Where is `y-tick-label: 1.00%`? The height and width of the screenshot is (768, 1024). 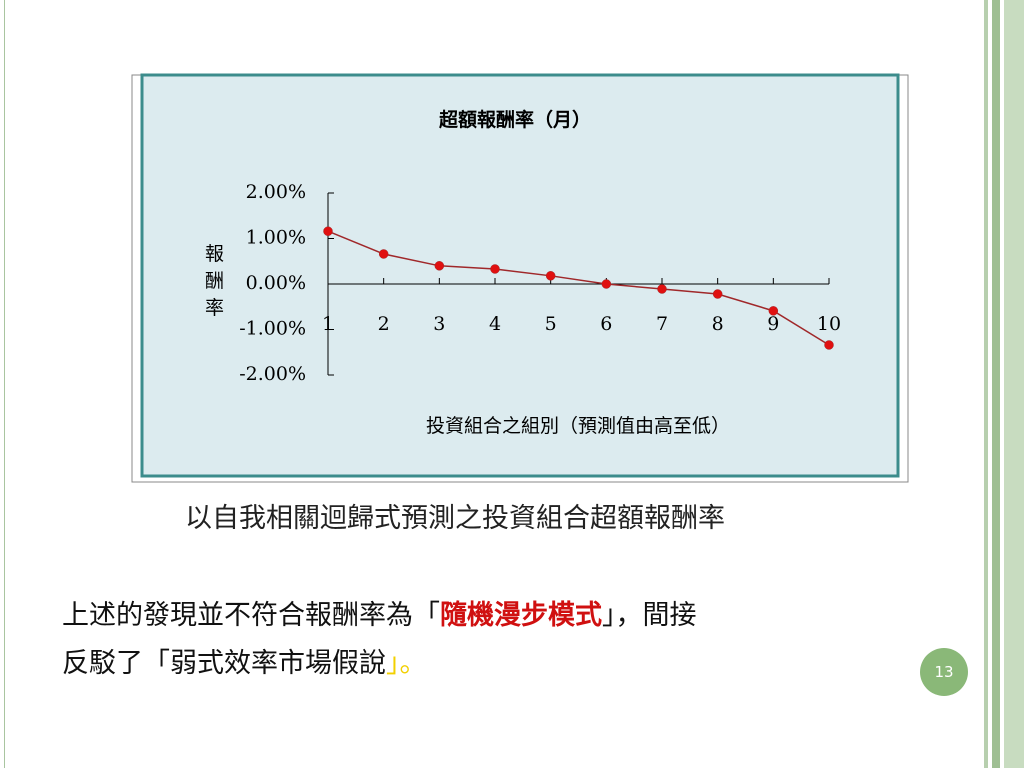 y-tick-label: 1.00% is located at coordinates (276, 238).